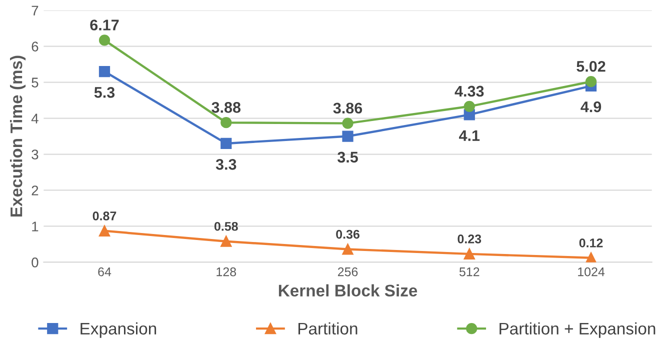  What do you see at coordinates (226, 226) in the screenshot?
I see `data-label: 0.58` at bounding box center [226, 226].